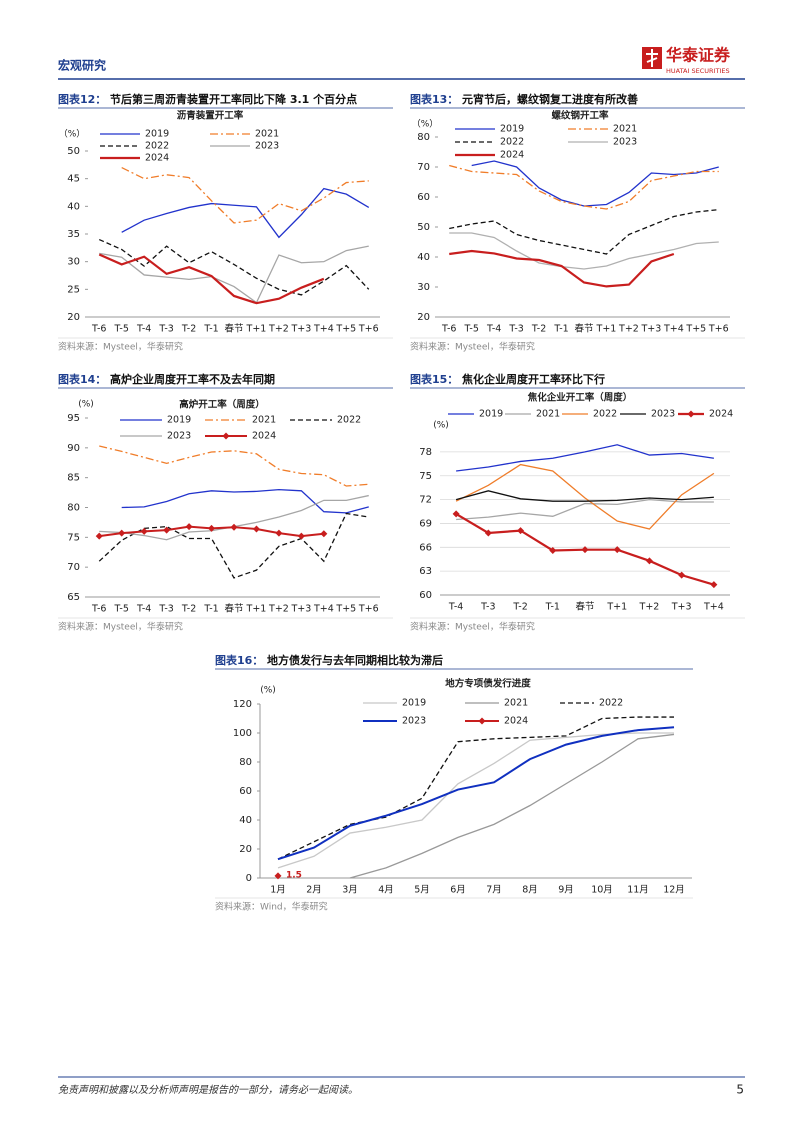 Image resolution: width=802 pixels, height=1133 pixels. I want to click on y-tick-label: 65, so click(73, 597).